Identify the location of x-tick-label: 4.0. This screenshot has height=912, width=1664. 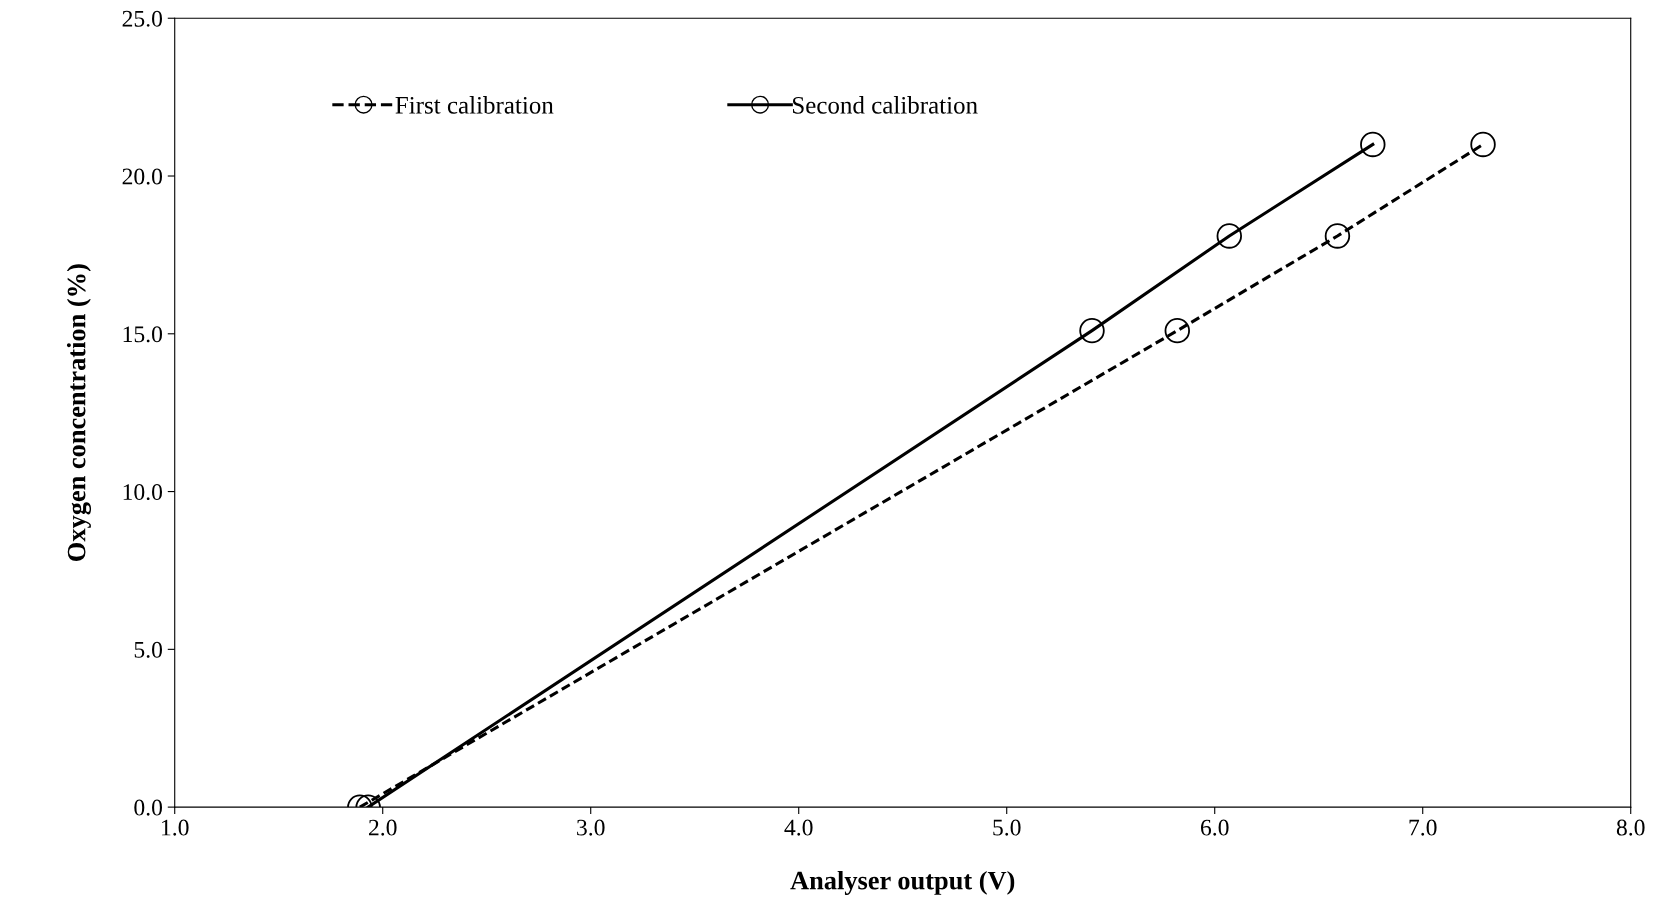
(798, 827).